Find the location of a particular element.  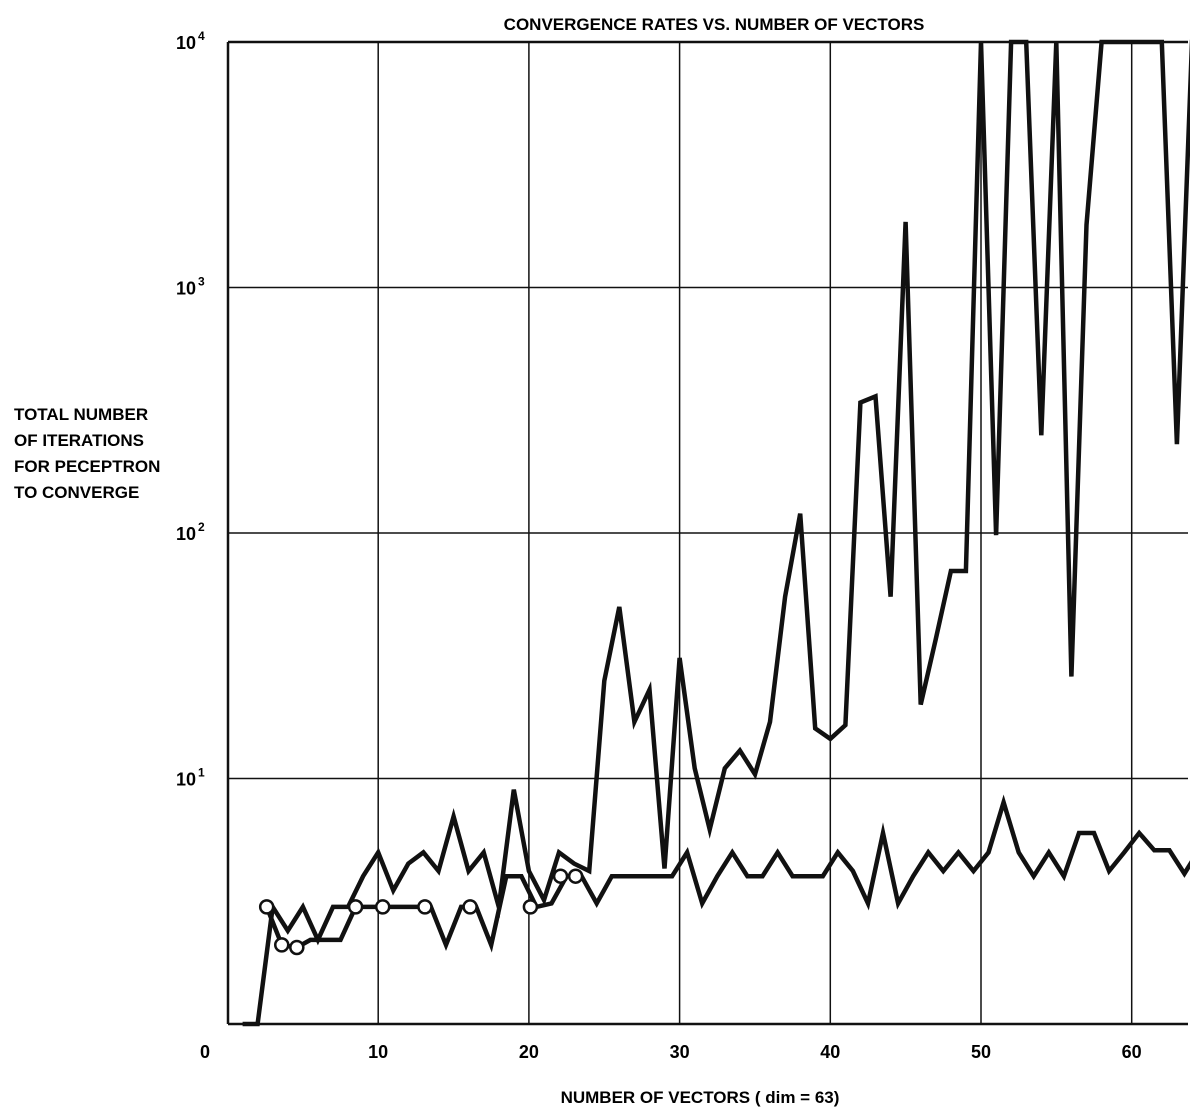

x-tick-label-10: 10 is located at coordinates (378, 1052).